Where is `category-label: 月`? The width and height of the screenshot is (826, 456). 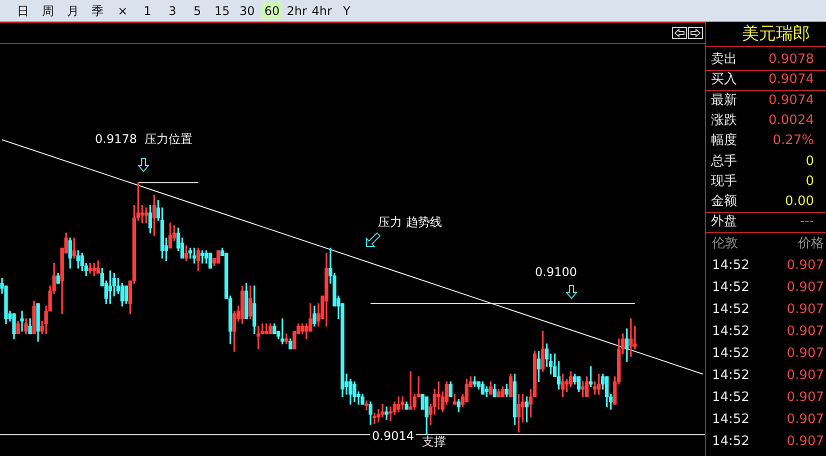 category-label: 月 is located at coordinates (73, 11).